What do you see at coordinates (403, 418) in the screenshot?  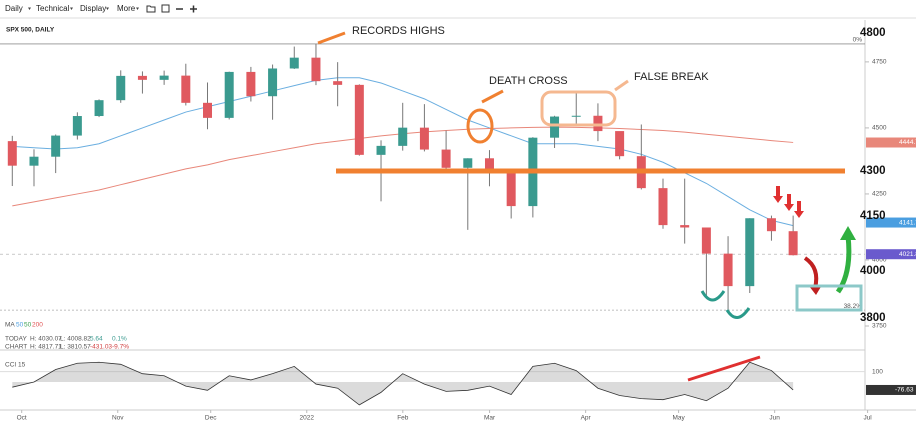 I see `x-tick-label: Feb` at bounding box center [403, 418].